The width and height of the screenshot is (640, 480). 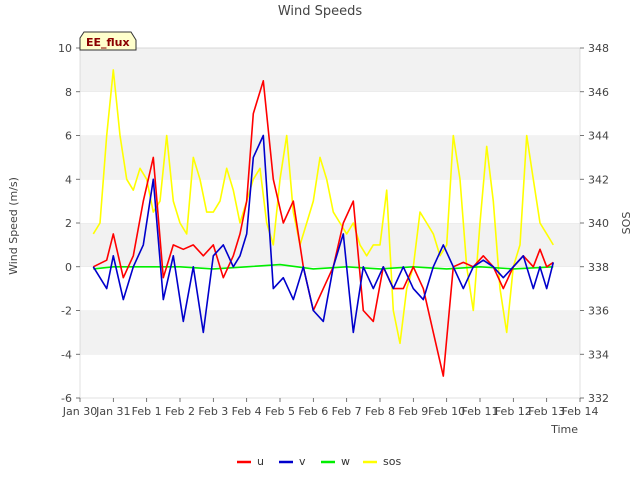 What do you see at coordinates (382, 461) in the screenshot?
I see `legend-item-sos: sos` at bounding box center [382, 461].